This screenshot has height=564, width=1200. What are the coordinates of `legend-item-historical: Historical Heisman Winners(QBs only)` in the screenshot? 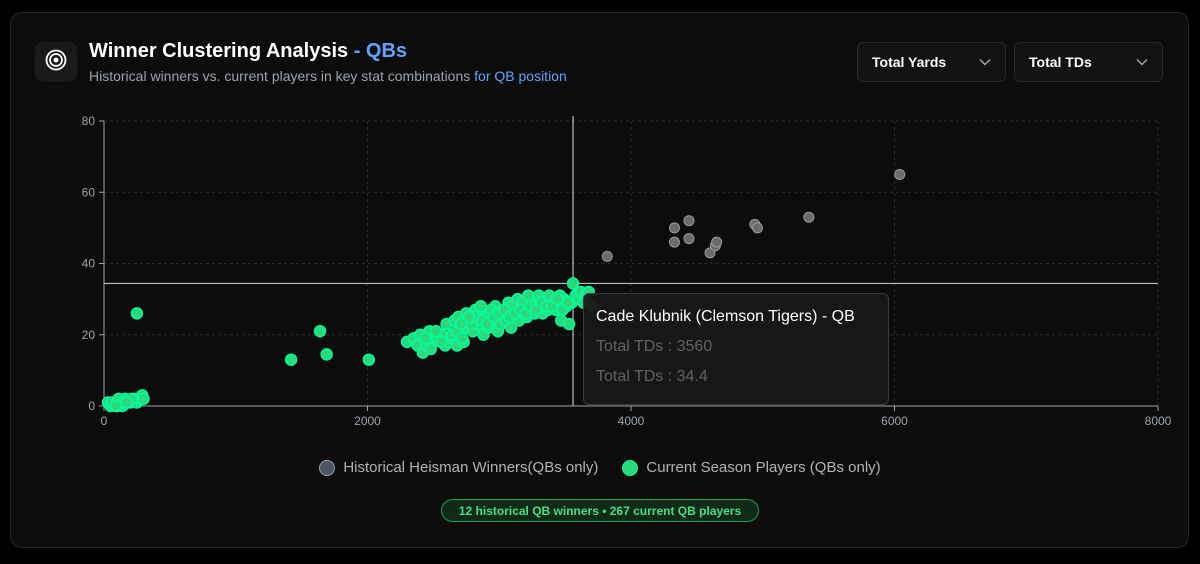 It's located at (458, 467).